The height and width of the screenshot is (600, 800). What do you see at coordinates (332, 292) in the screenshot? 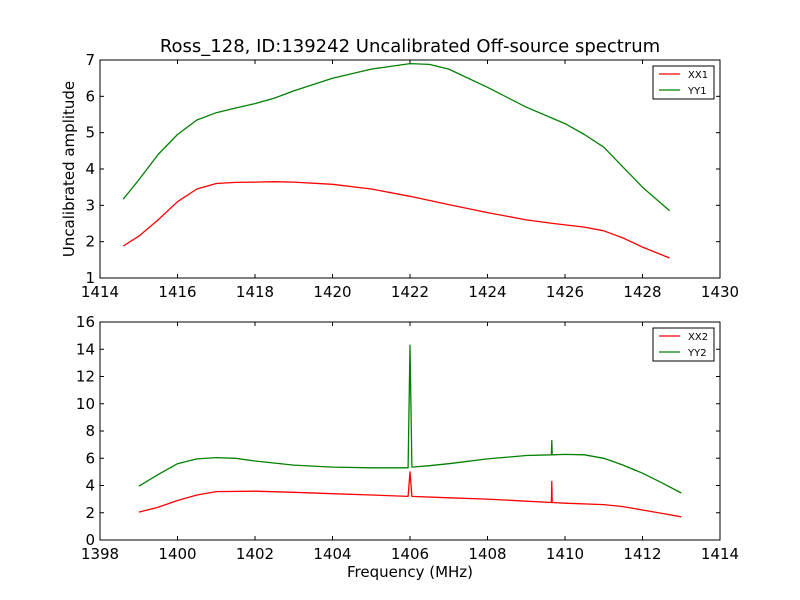
I see `top-x-tick-label: 1420` at bounding box center [332, 292].